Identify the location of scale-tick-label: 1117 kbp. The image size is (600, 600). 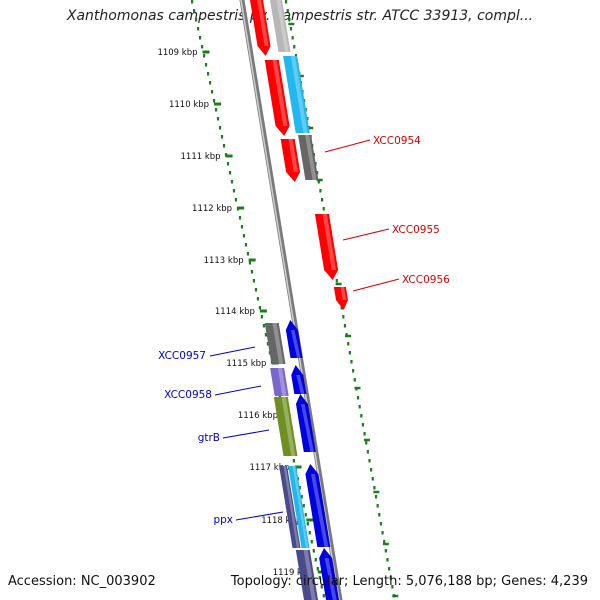
(269, 468).